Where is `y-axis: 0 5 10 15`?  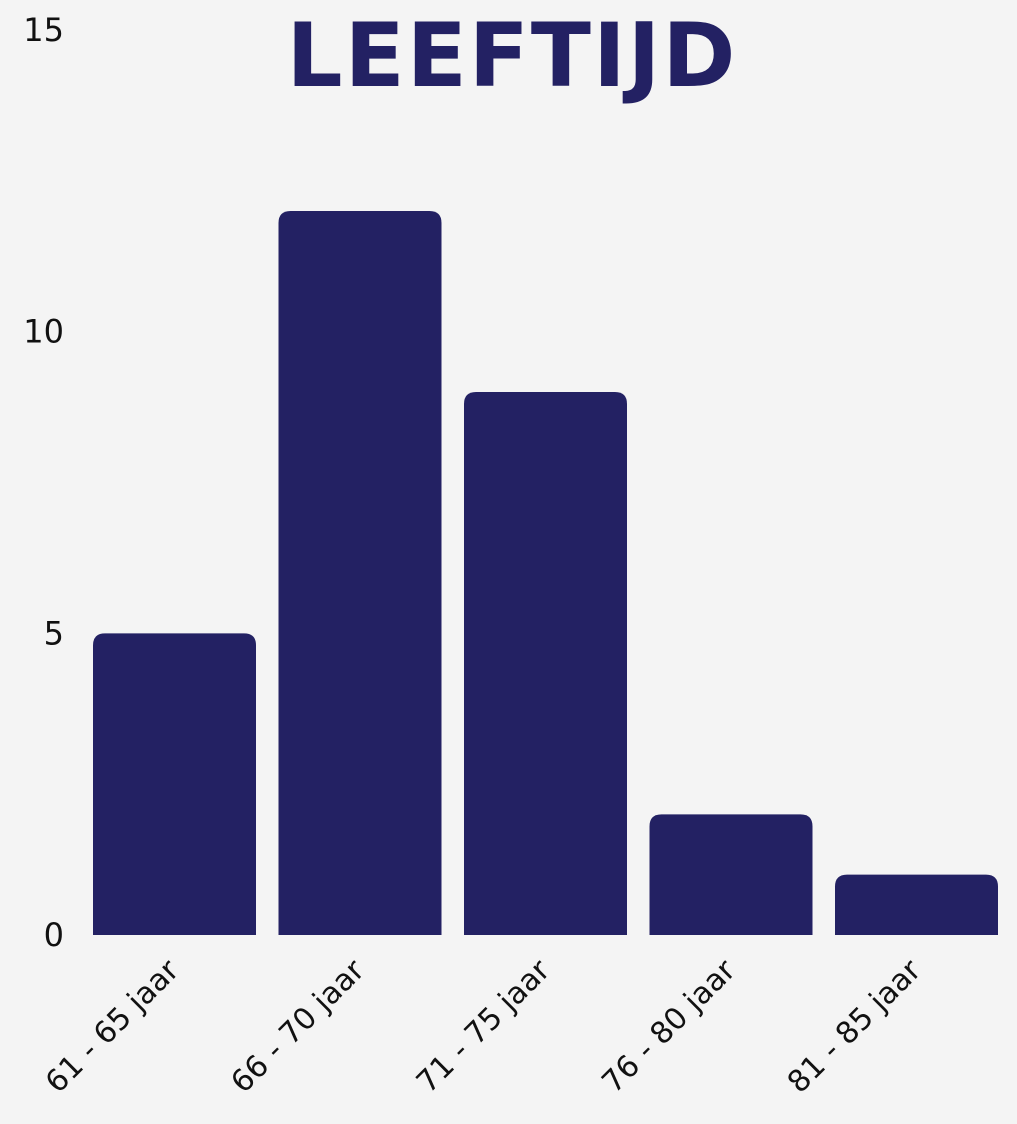 y-axis: 0 5 10 15 is located at coordinates (43, 482).